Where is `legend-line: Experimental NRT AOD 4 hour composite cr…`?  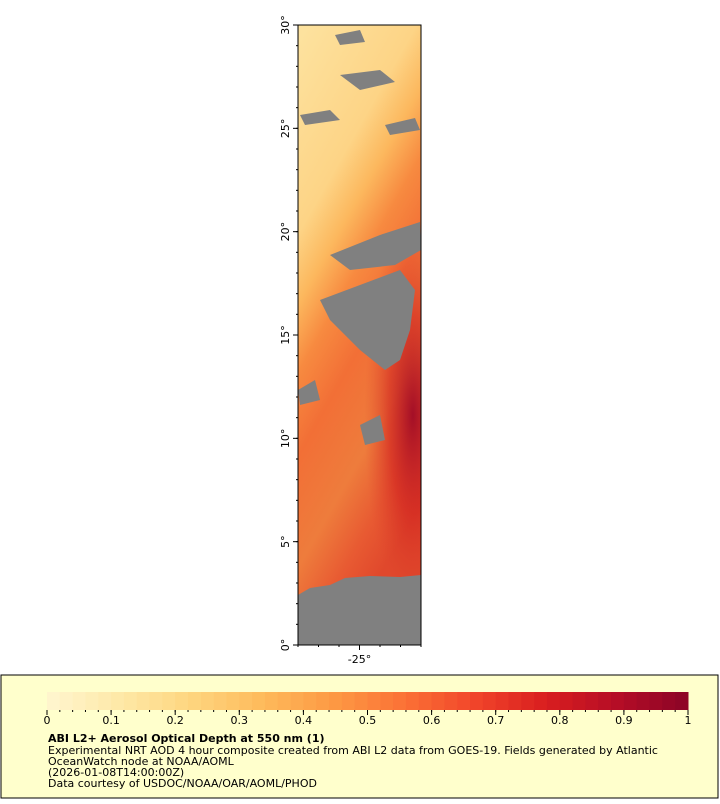 legend-line: Experimental NRT AOD 4 hour composite cr… is located at coordinates (353, 750).